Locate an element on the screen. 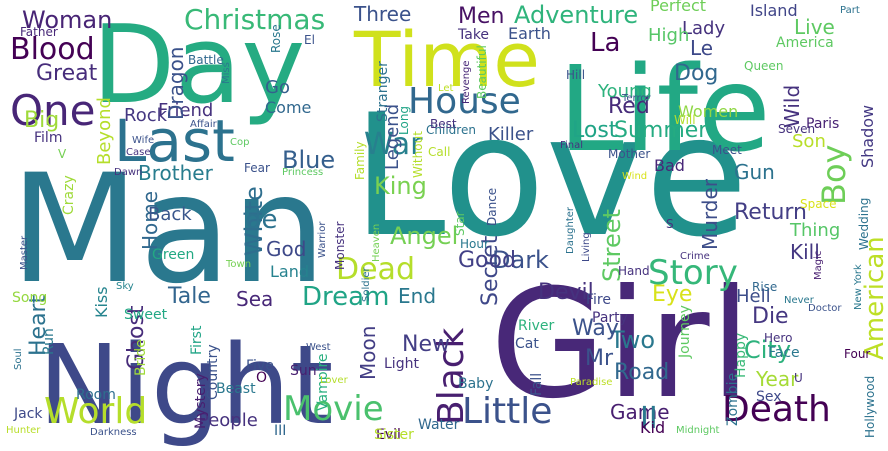 This screenshot has height=451, width=888. word-house: House is located at coordinates (464, 101).